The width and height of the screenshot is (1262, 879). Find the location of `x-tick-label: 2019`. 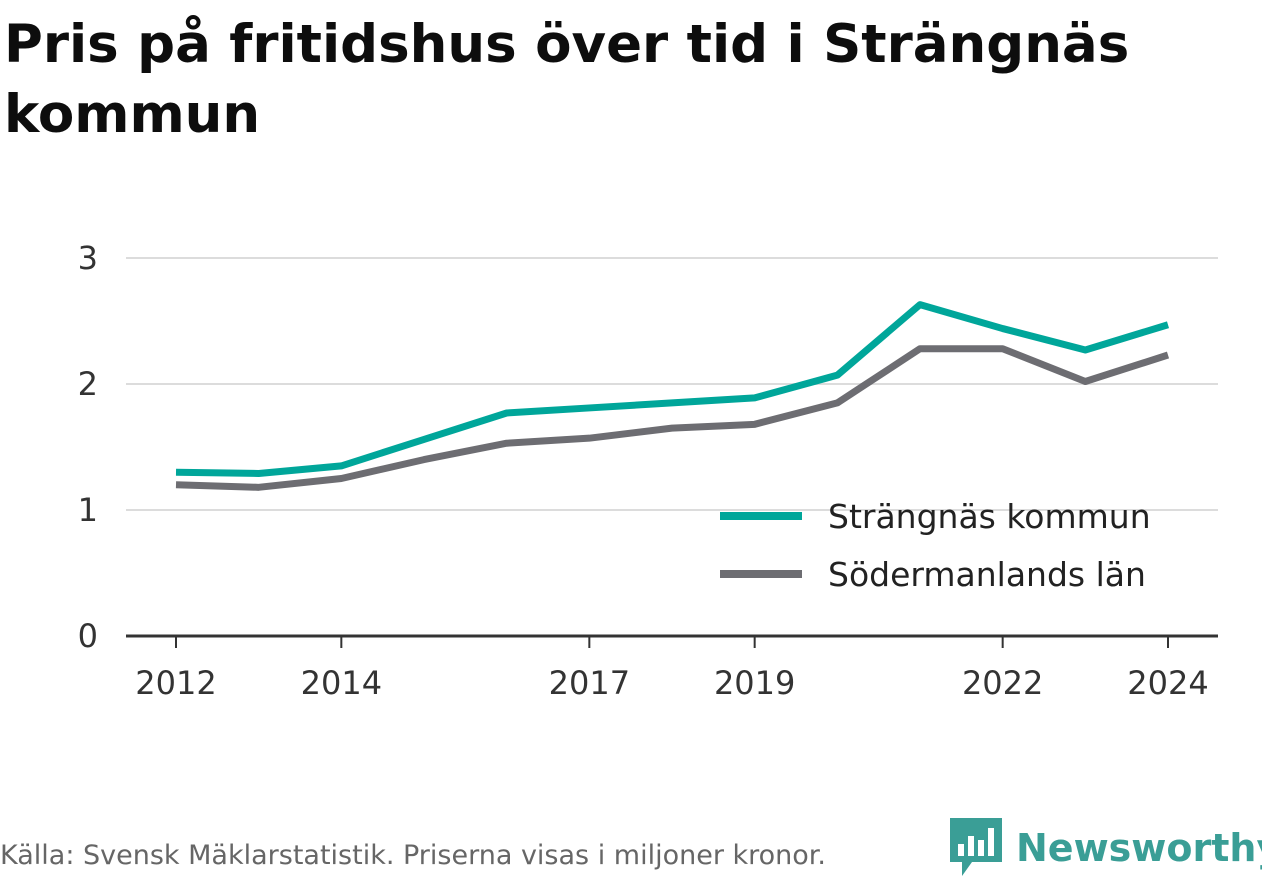

x-tick-label: 2019 is located at coordinates (754, 683).